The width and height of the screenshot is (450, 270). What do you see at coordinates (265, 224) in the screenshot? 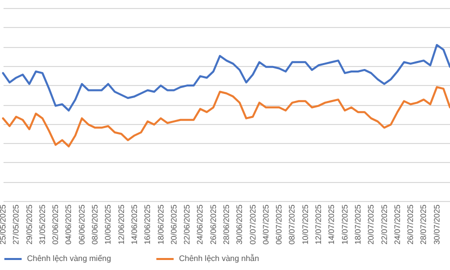
I see `x-tick-label: 04/07/2025` at bounding box center [265, 224].